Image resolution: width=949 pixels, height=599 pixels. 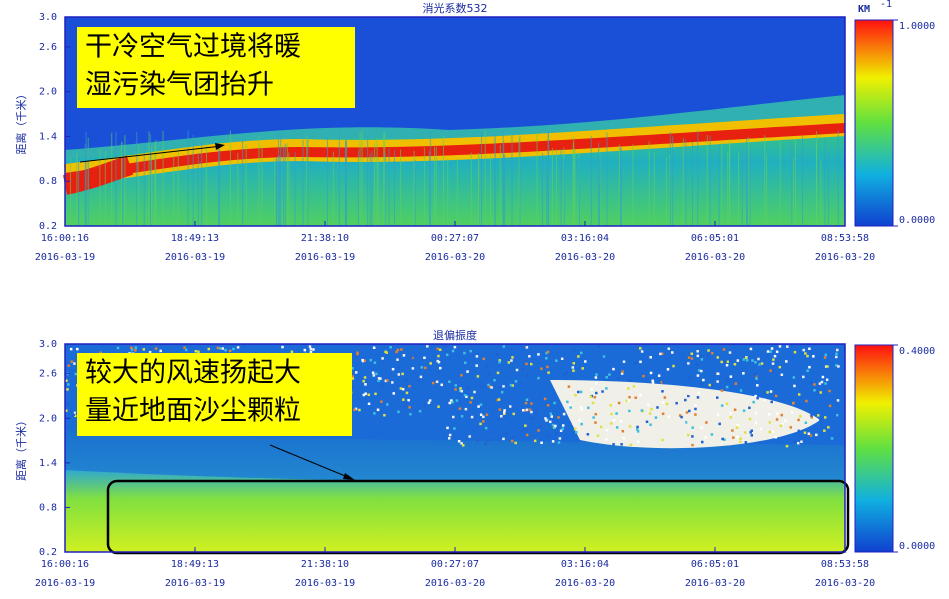 I want to click on annotation-box, so click(x=216, y=67).